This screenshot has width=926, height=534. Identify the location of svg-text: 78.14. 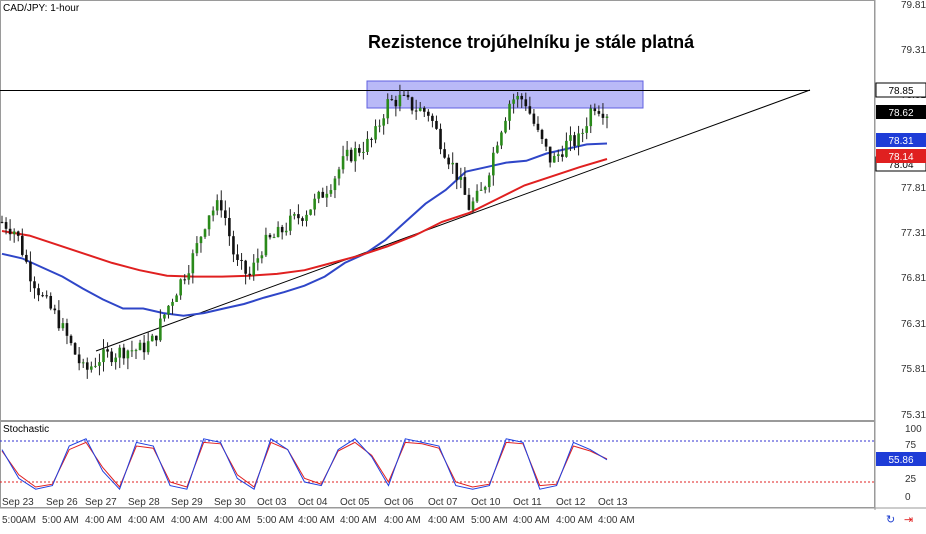
(900, 157).